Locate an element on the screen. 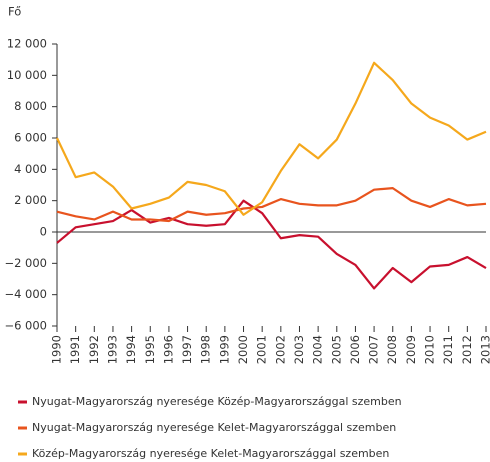 The image size is (490, 462). x-tick-label: 2005 is located at coordinates (336, 349).